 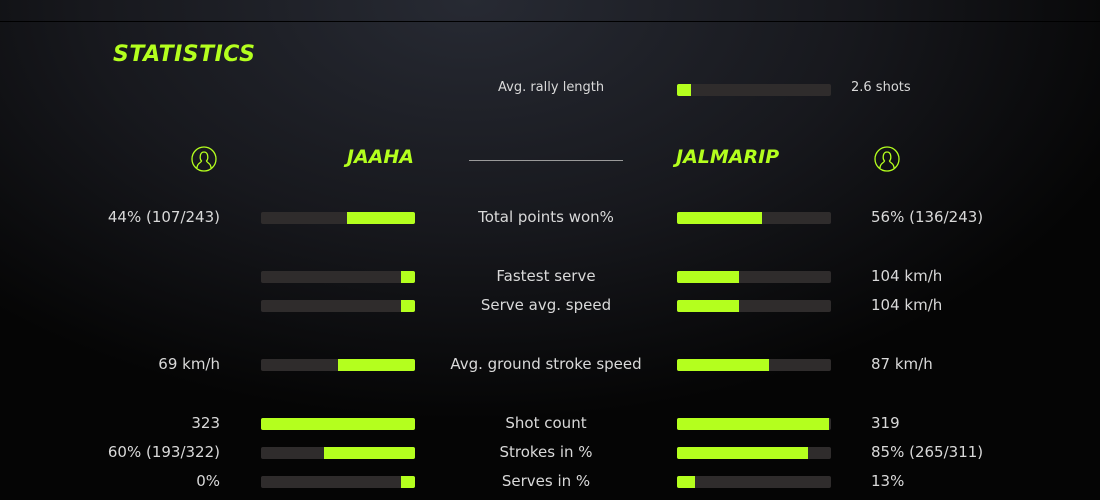 What do you see at coordinates (881, 87) in the screenshot?
I see `rally-value: 2.6 shots` at bounding box center [881, 87].